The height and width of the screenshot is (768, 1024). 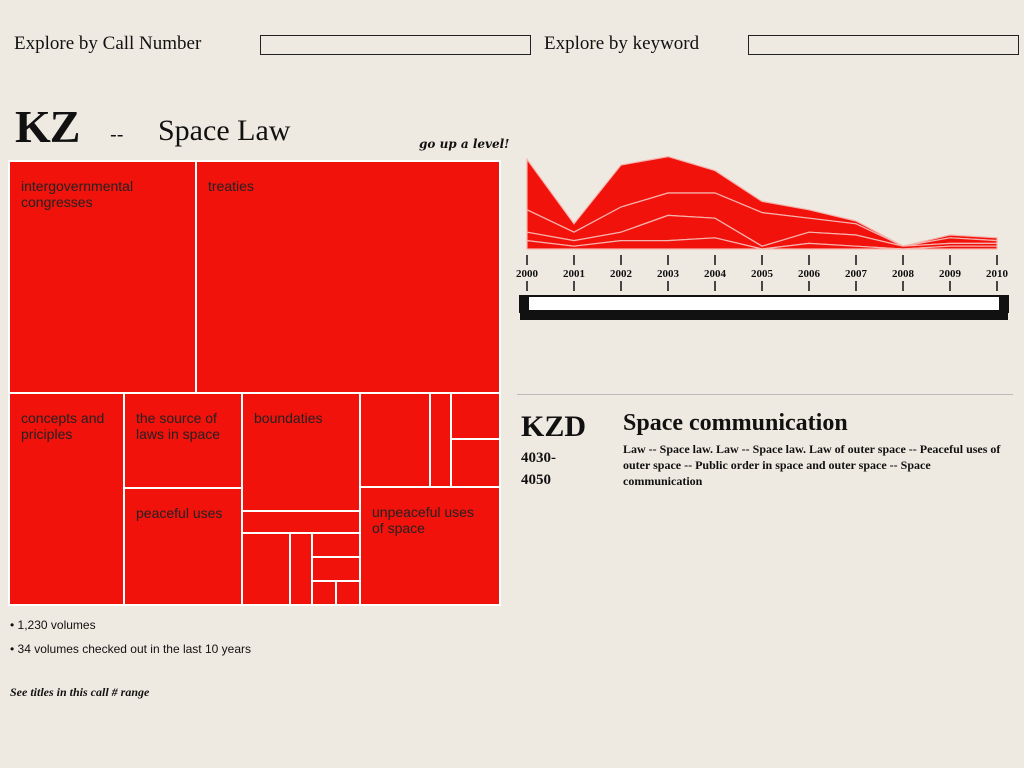 I want to click on area-layer, so click(x=762, y=243).